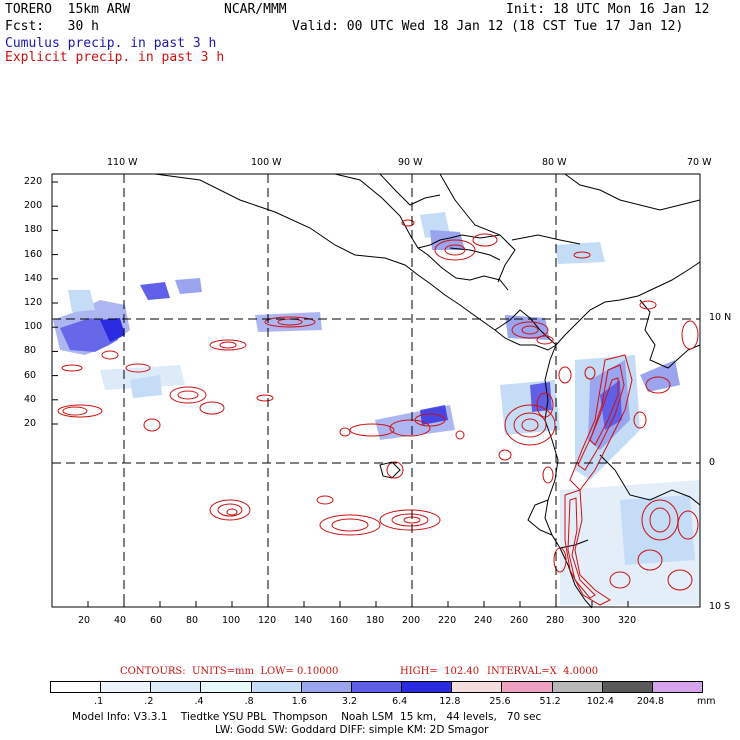 This screenshot has height=740, width=740. I want to click on organization: NCAR/MMM, so click(255, 9).